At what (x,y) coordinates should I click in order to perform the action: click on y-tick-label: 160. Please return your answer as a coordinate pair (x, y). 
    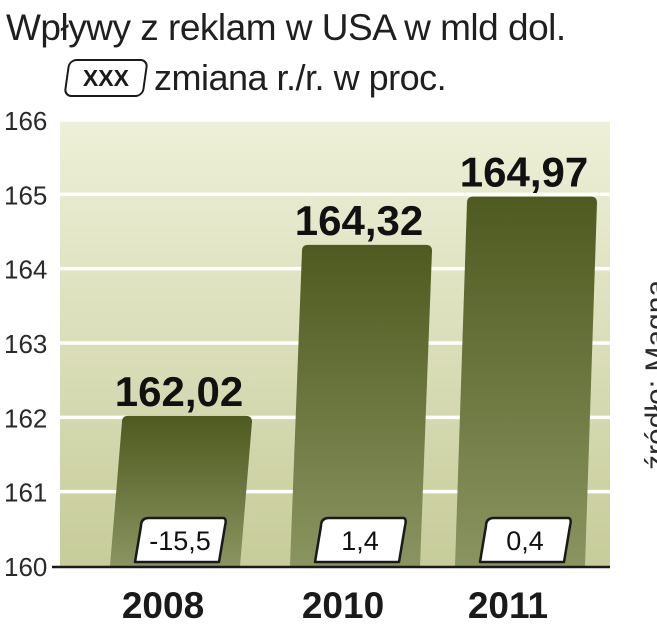
    Looking at the image, I should click on (25, 567).